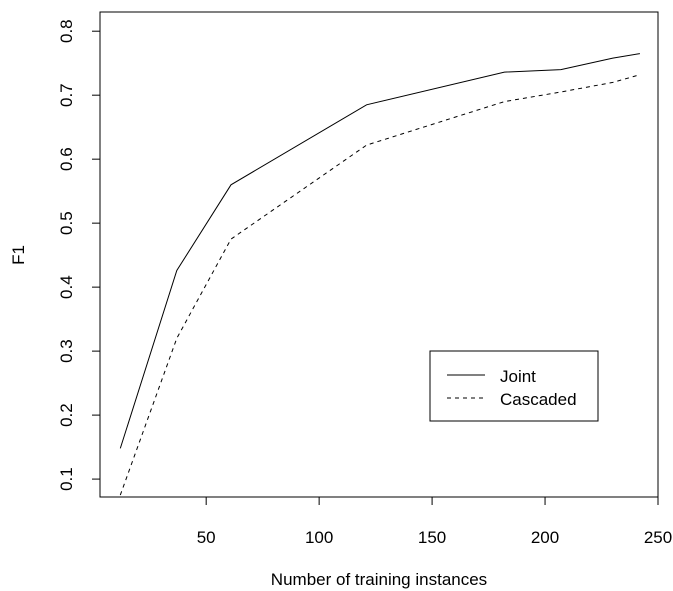  What do you see at coordinates (66, 479) in the screenshot?
I see `y-tick-label: 0.1` at bounding box center [66, 479].